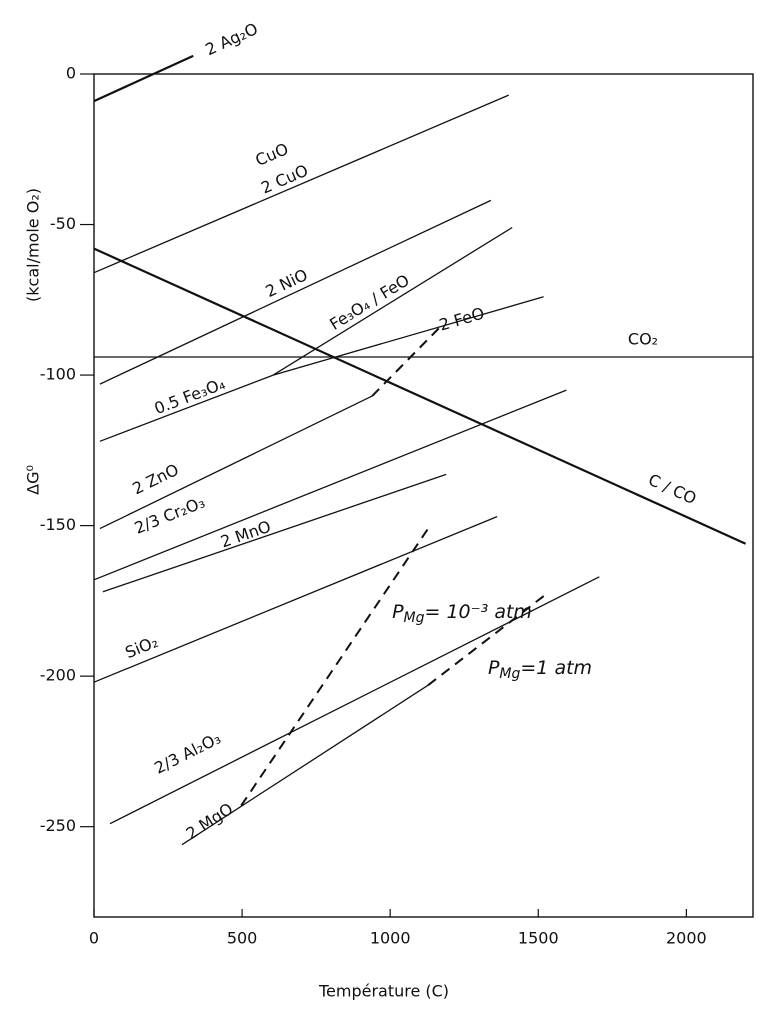 The height and width of the screenshot is (1015, 768). What do you see at coordinates (33, 480) in the screenshot?
I see `y-axis-label: ΔG⁰` at bounding box center [33, 480].